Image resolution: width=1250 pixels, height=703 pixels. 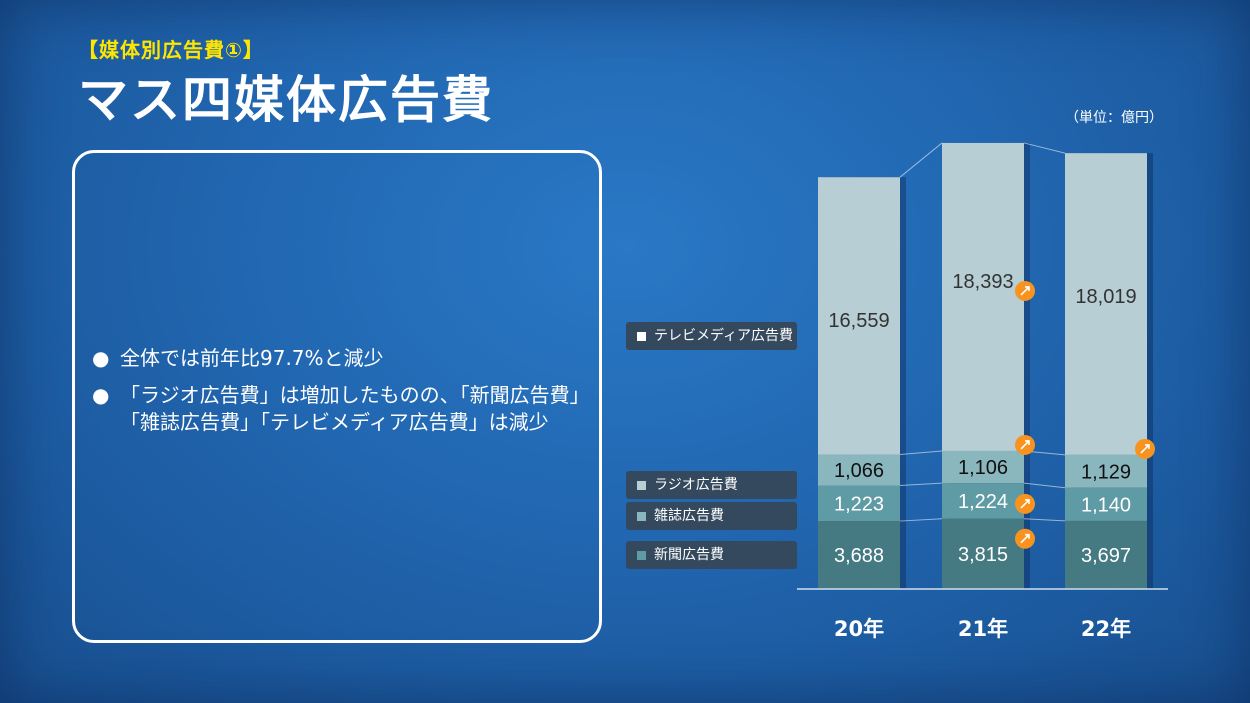 I want to click on data-label-magazine-3: 1,140, so click(x=1106, y=505).